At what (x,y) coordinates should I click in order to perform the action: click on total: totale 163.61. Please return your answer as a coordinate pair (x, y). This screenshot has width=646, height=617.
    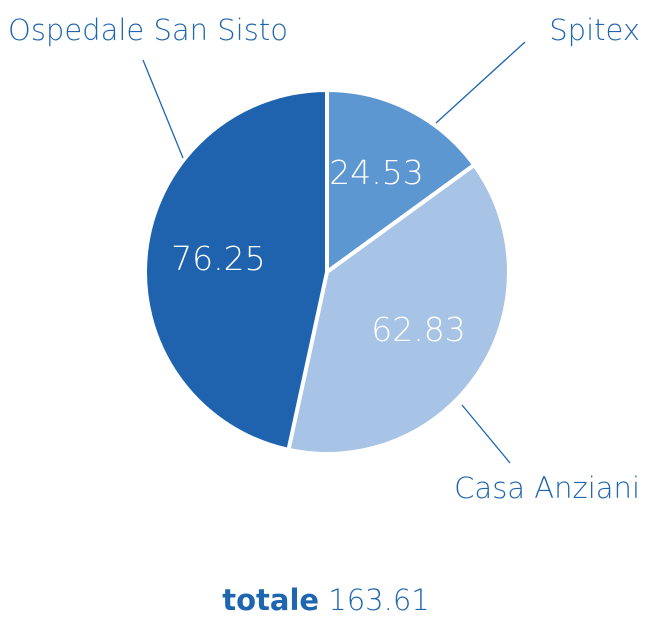
    Looking at the image, I should click on (326, 600).